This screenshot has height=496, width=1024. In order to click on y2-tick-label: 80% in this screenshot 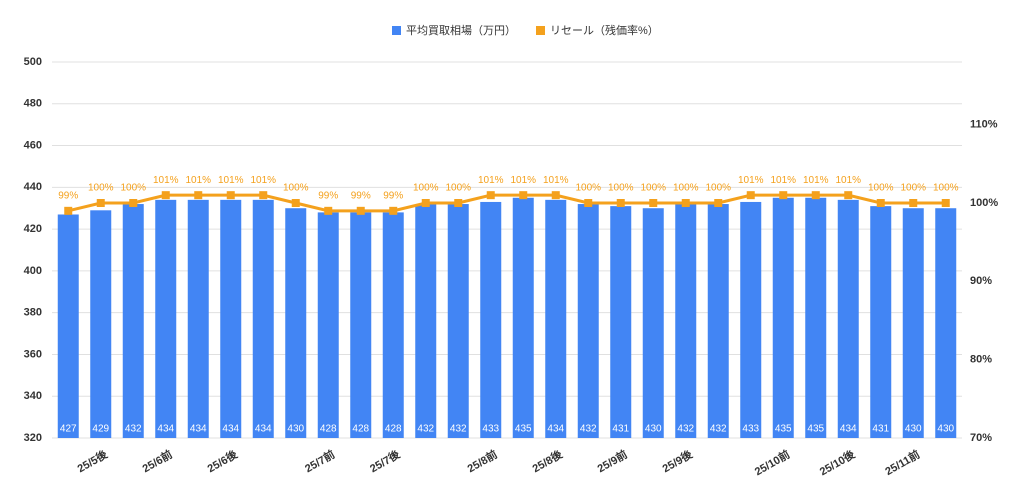, I will do `click(981, 360)`.